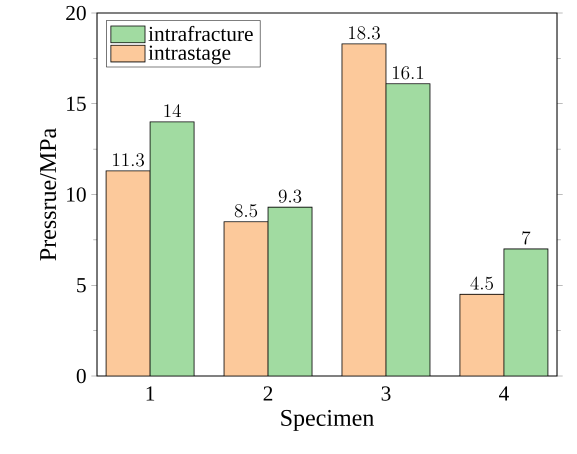 This screenshot has width=577, height=454. I want to click on y-tick-label: 0, so click(81, 376).